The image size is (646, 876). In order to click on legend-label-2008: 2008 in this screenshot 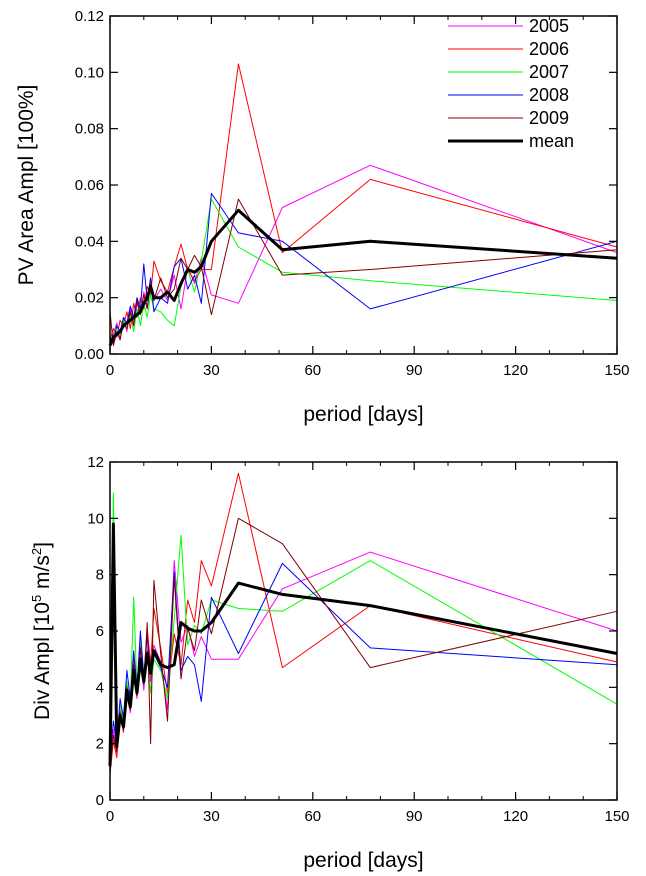, I will do `click(549, 95)`.